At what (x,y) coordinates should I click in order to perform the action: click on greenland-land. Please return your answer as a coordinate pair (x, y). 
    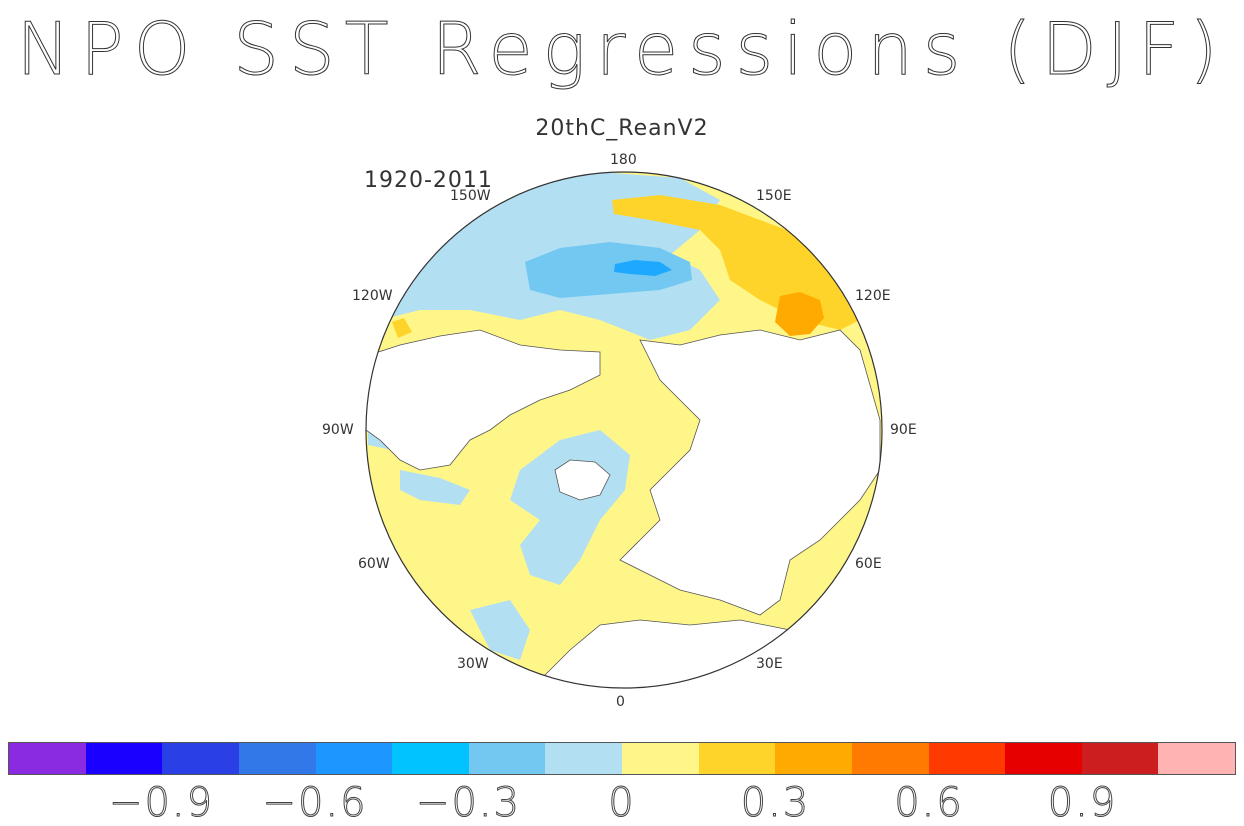
    Looking at the image, I should click on (582, 480).